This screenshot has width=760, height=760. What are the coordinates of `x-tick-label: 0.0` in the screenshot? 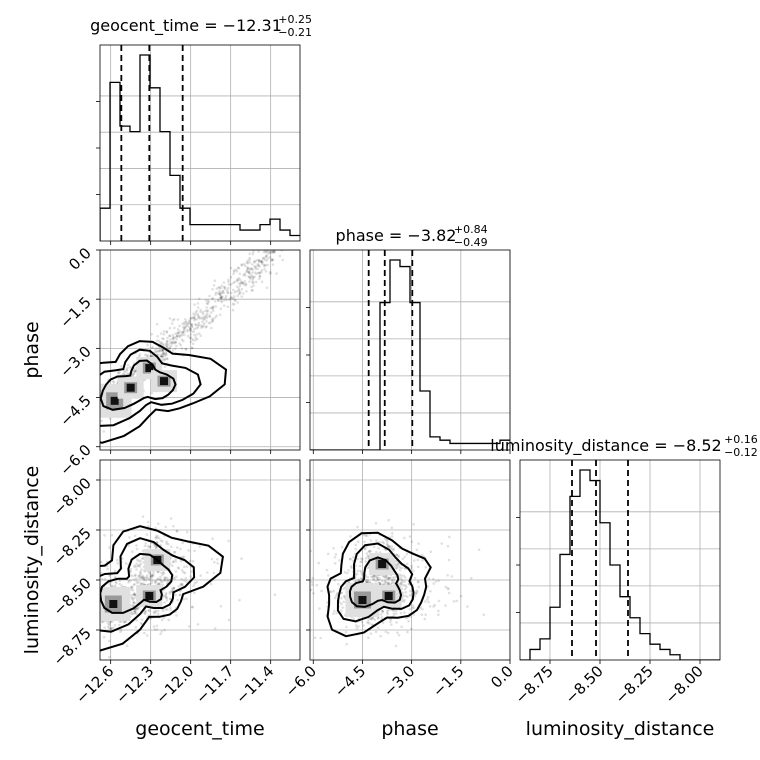 It's located at (502, 677).